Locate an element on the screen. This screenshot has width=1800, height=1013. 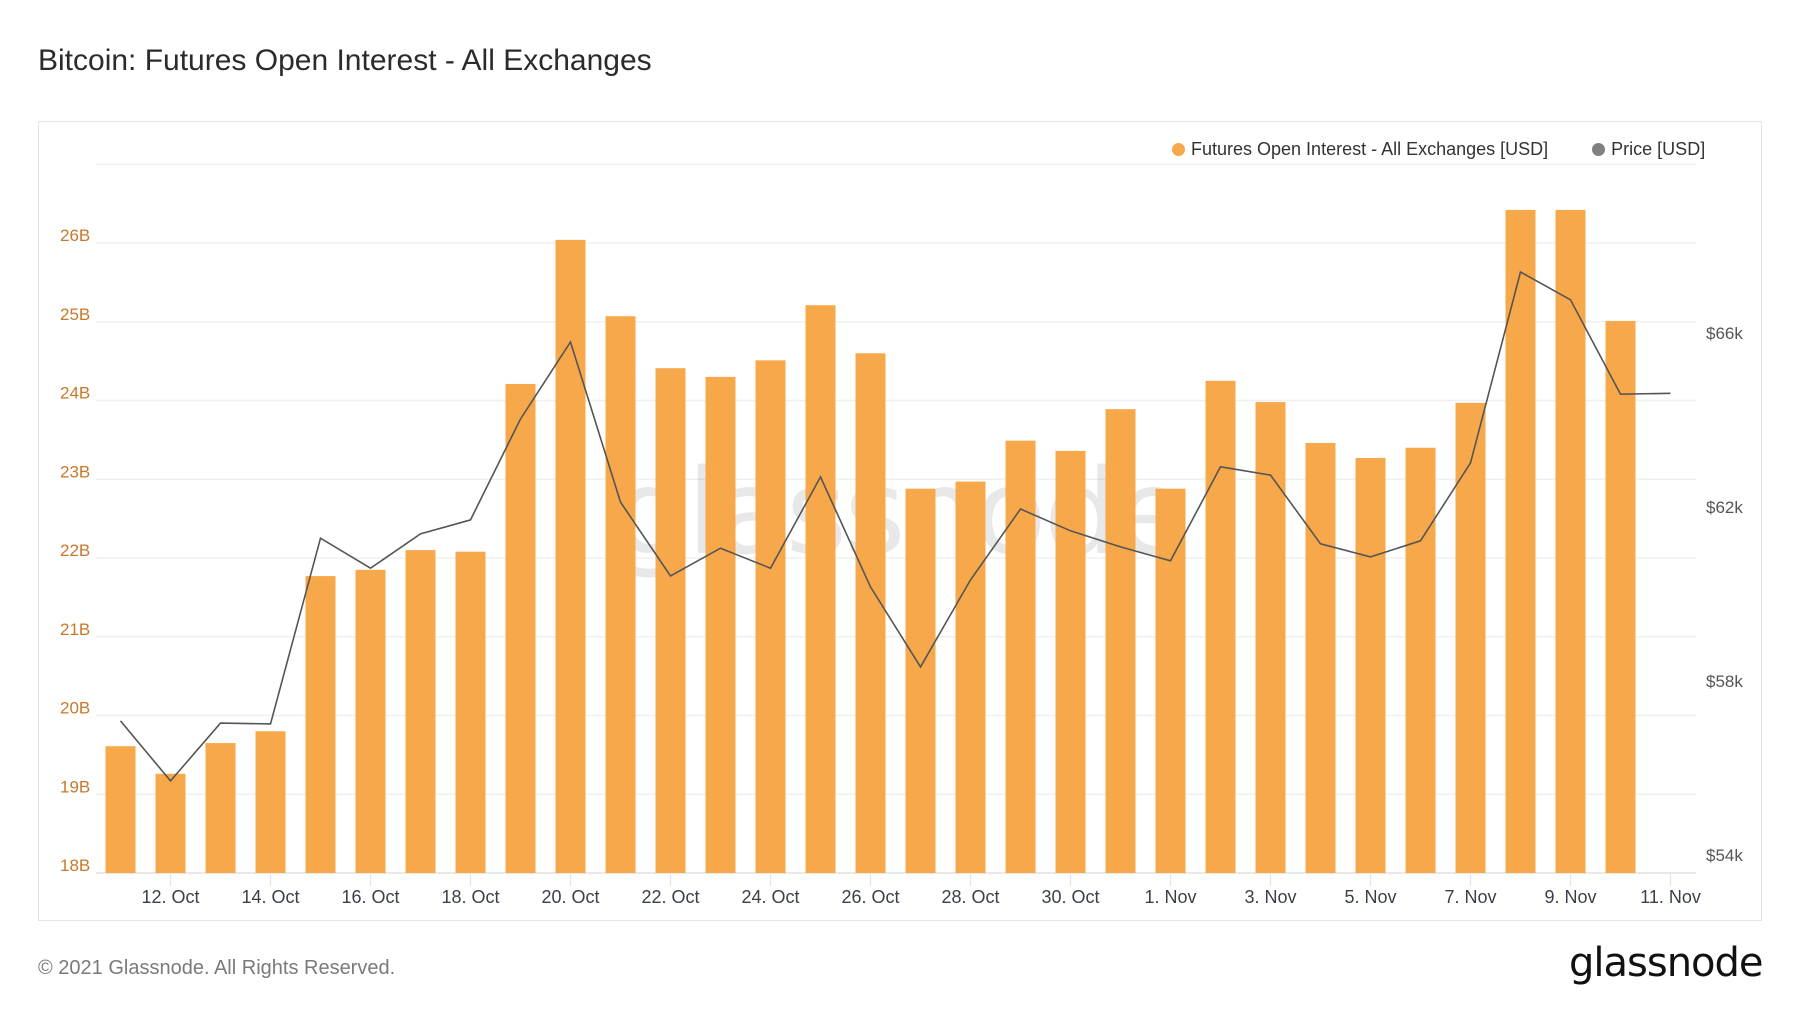
right-axis-label: $58k is located at coordinates (1724, 681).